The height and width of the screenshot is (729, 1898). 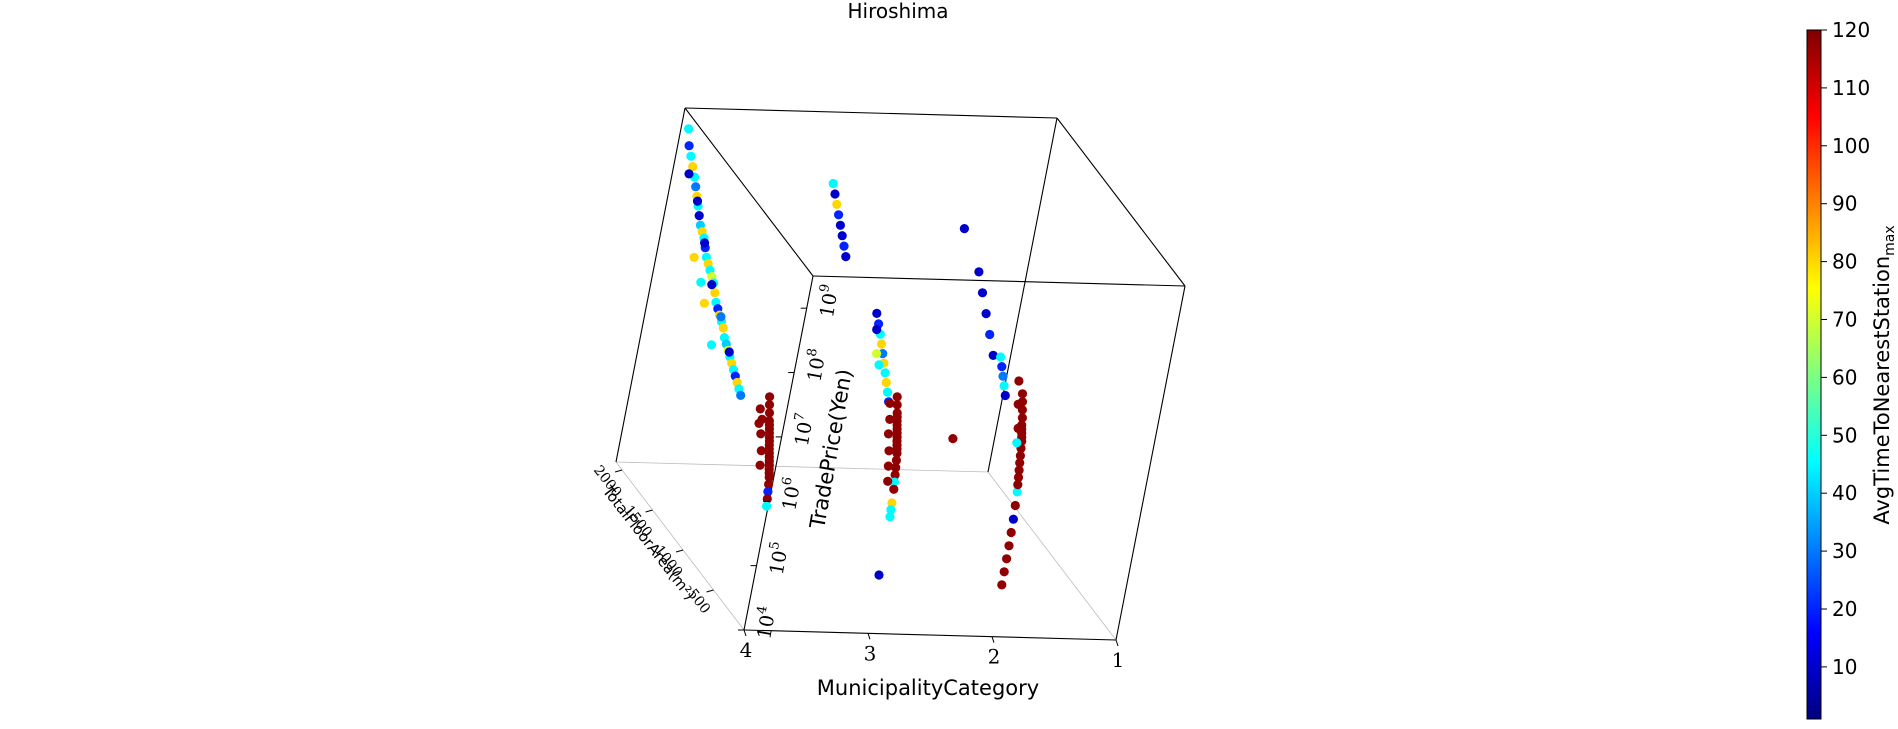 I want to click on chart-title: Hiroshima, so click(x=897, y=11).